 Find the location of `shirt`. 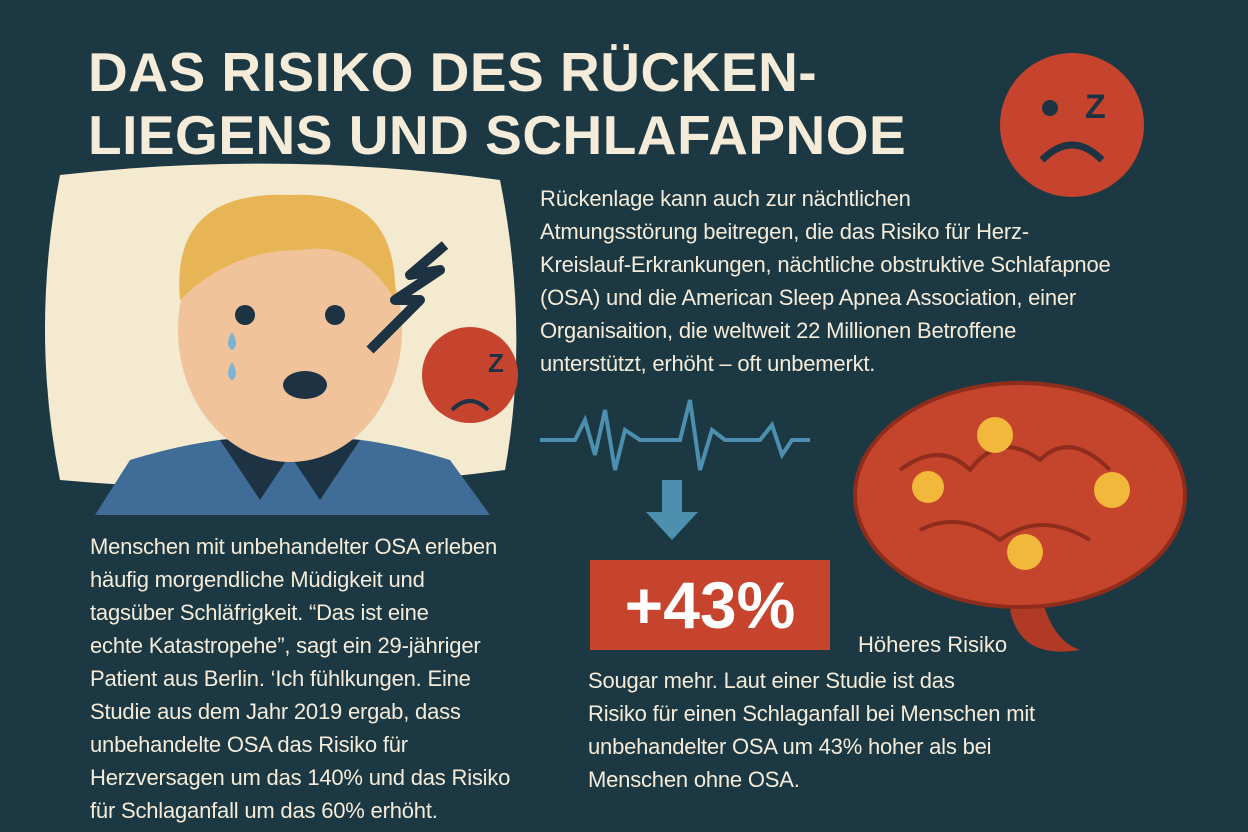

shirt is located at coordinates (292, 475).